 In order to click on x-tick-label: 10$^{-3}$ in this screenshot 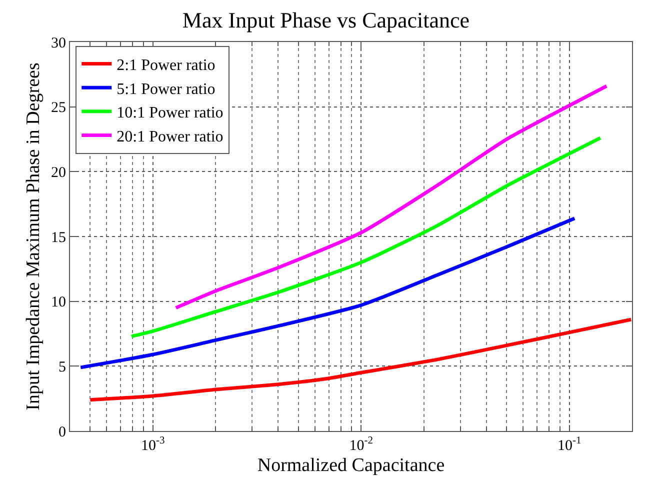, I will do `click(152, 445)`.